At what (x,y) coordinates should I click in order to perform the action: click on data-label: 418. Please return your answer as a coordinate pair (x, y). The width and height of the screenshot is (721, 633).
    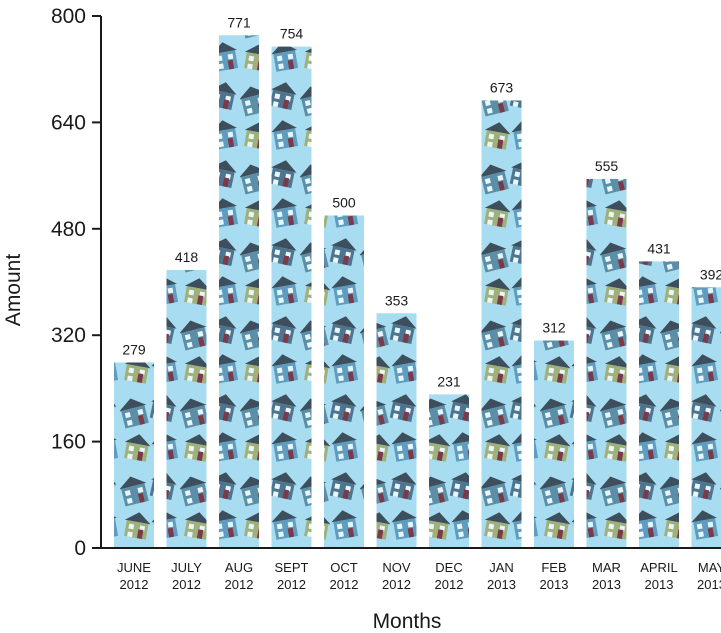
    Looking at the image, I should click on (187, 257).